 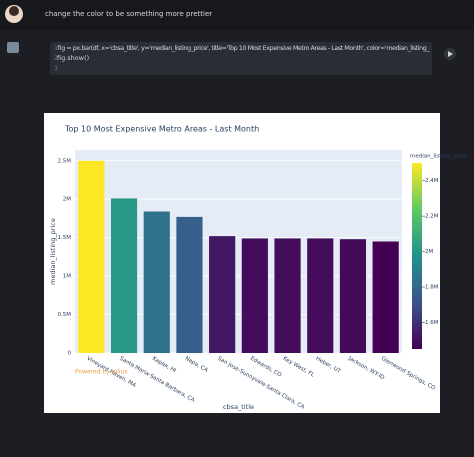 What do you see at coordinates (14, 11) in the screenshot?
I see `user-avatar-hair` at bounding box center [14, 11].